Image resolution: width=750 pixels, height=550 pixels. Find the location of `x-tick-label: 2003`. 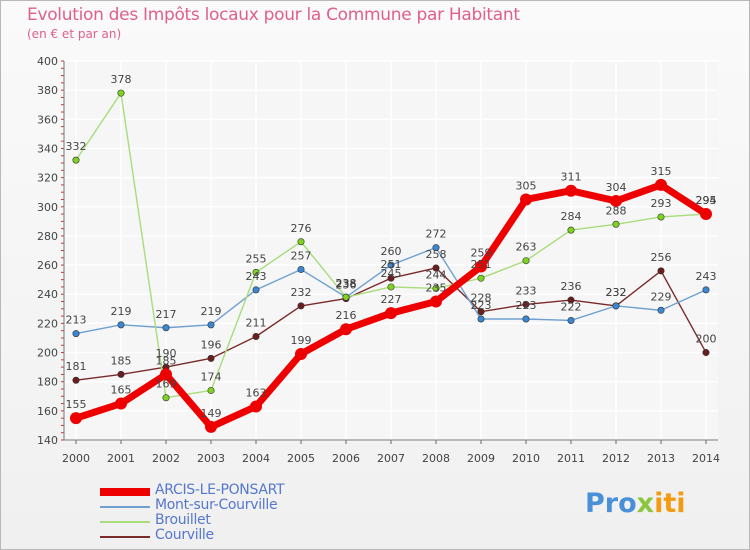

x-tick-label: 2003 is located at coordinates (211, 458).